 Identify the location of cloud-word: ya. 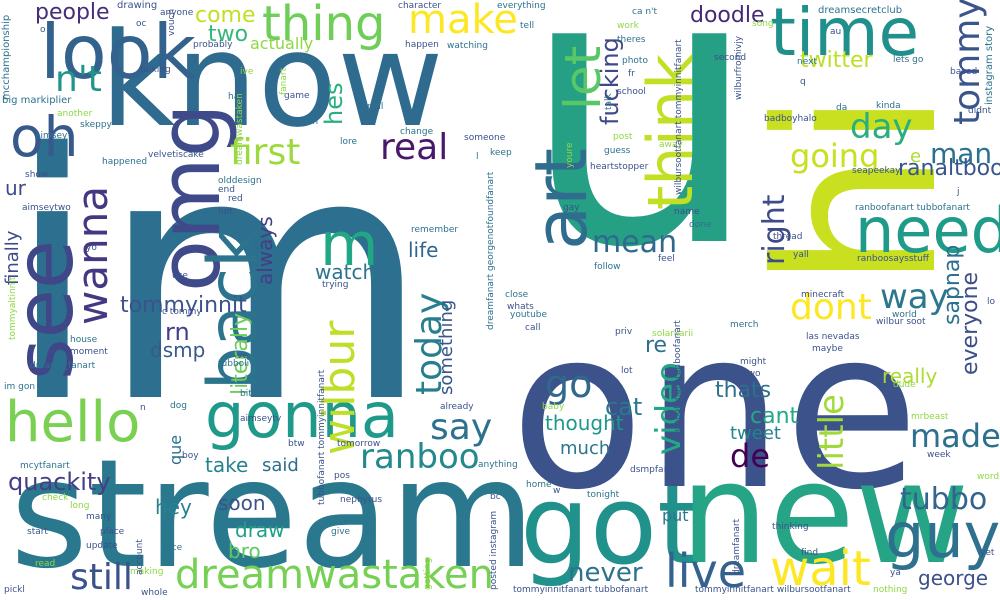
(895, 573).